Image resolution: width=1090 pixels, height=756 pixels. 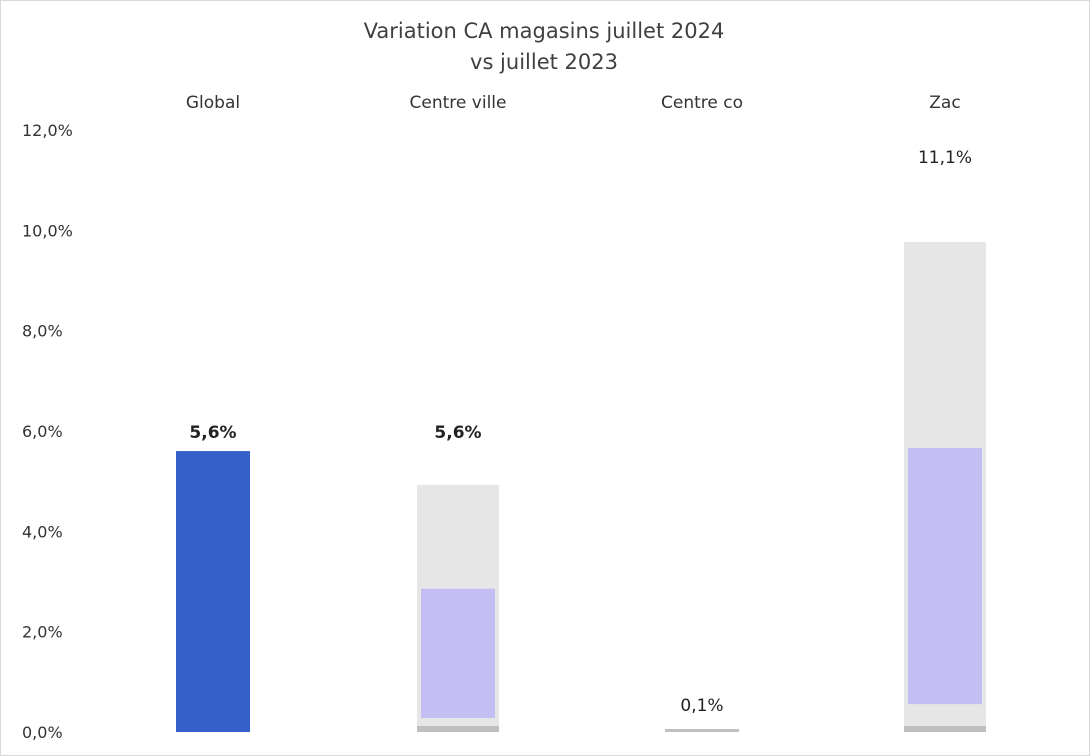 I want to click on y-tick-label: 2,0%, so click(x=42, y=632).